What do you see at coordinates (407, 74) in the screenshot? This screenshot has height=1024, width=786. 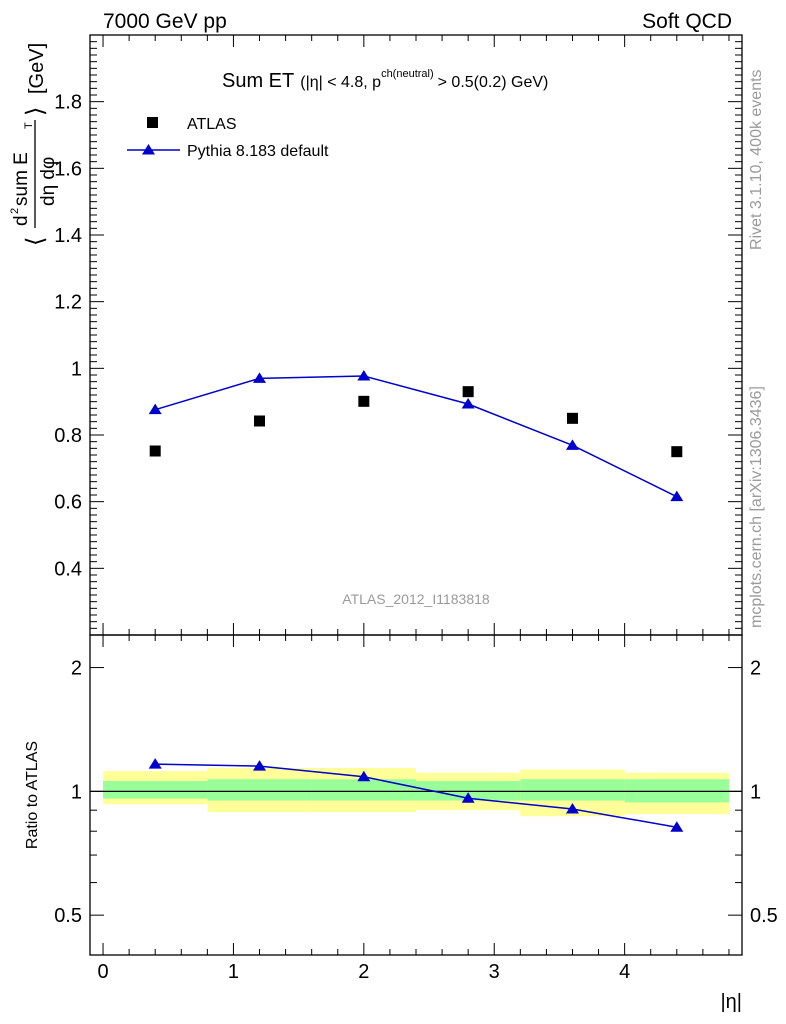 I see `chart-title-sup: ch(neutral)` at bounding box center [407, 74].